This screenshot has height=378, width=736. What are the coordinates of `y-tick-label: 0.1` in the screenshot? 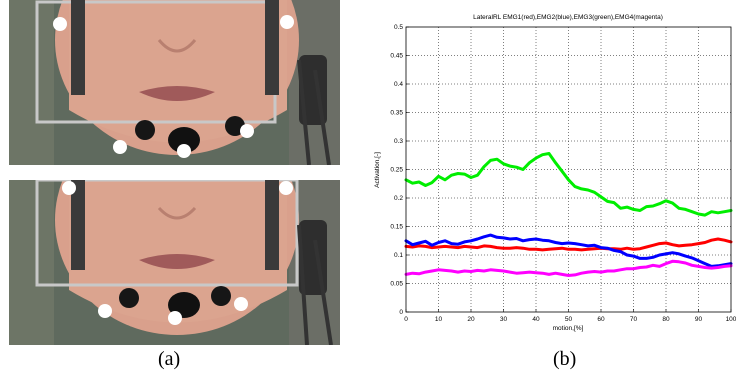 It's located at (398, 255).